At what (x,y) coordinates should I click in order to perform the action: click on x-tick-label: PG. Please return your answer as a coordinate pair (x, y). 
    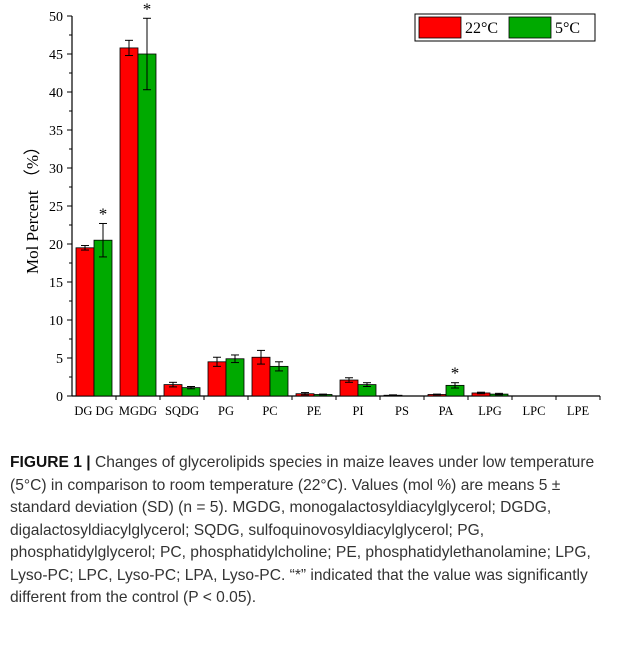
    Looking at the image, I should click on (226, 411).